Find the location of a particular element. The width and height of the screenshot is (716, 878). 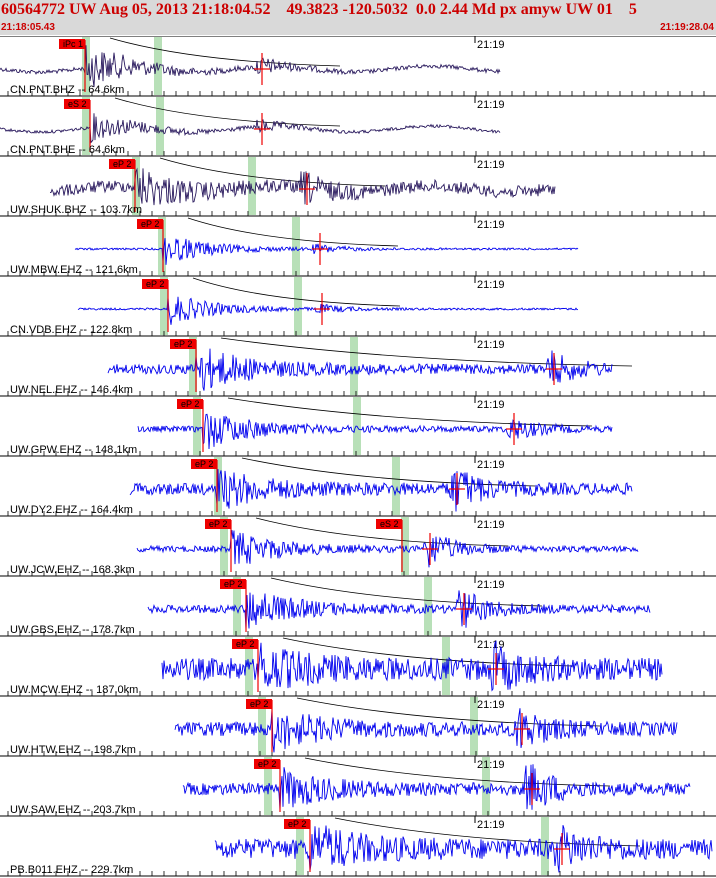

trace-row: 21:19 eP 2 UW.MBW.EHZ -- 121.6km is located at coordinates (358, 245).